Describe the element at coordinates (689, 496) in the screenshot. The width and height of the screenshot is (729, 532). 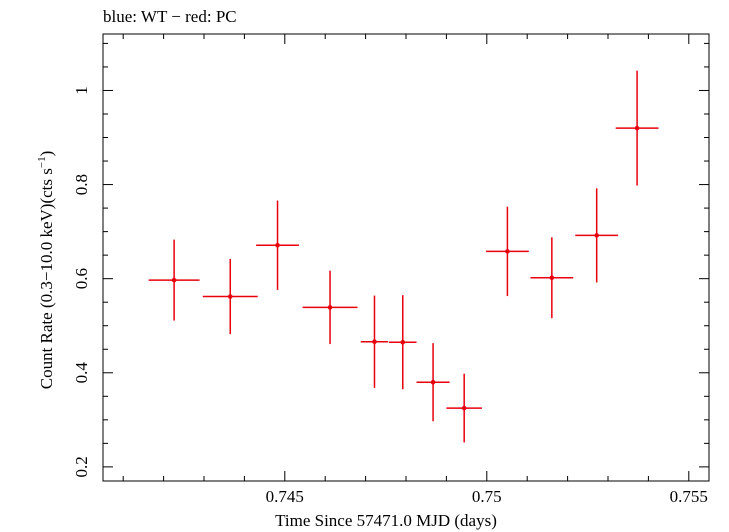
I see `x-tick-label: 0.755` at that location.